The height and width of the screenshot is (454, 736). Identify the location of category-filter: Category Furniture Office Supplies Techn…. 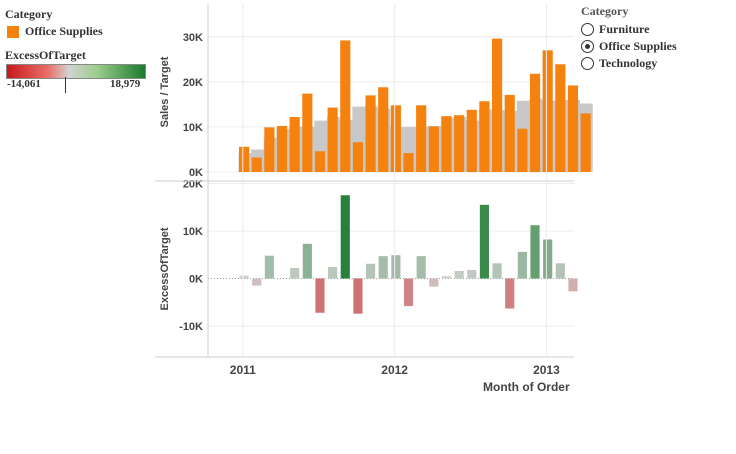
(629, 38).